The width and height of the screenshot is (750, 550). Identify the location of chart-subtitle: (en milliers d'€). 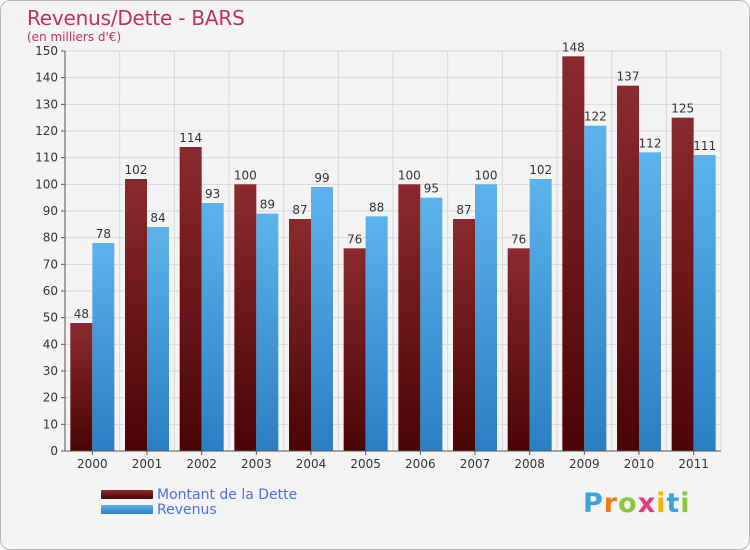
(74, 37).